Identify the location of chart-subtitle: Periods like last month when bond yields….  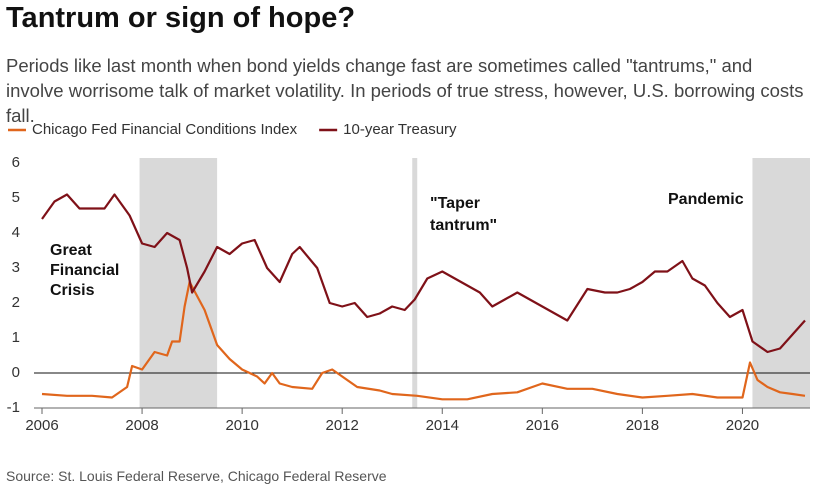
(405, 90).